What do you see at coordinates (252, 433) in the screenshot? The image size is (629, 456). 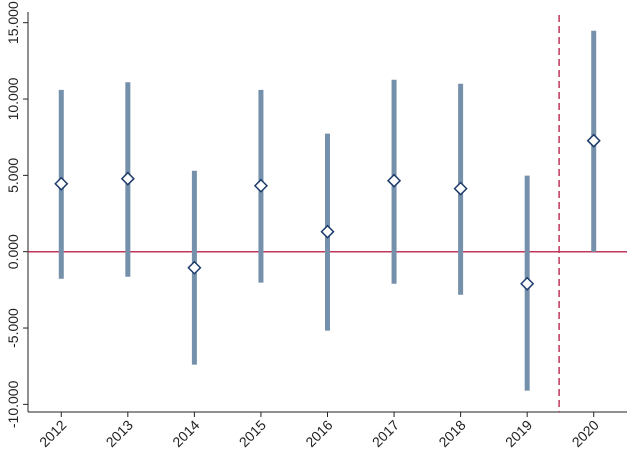 I see `x-tick-label: 2015` at bounding box center [252, 433].